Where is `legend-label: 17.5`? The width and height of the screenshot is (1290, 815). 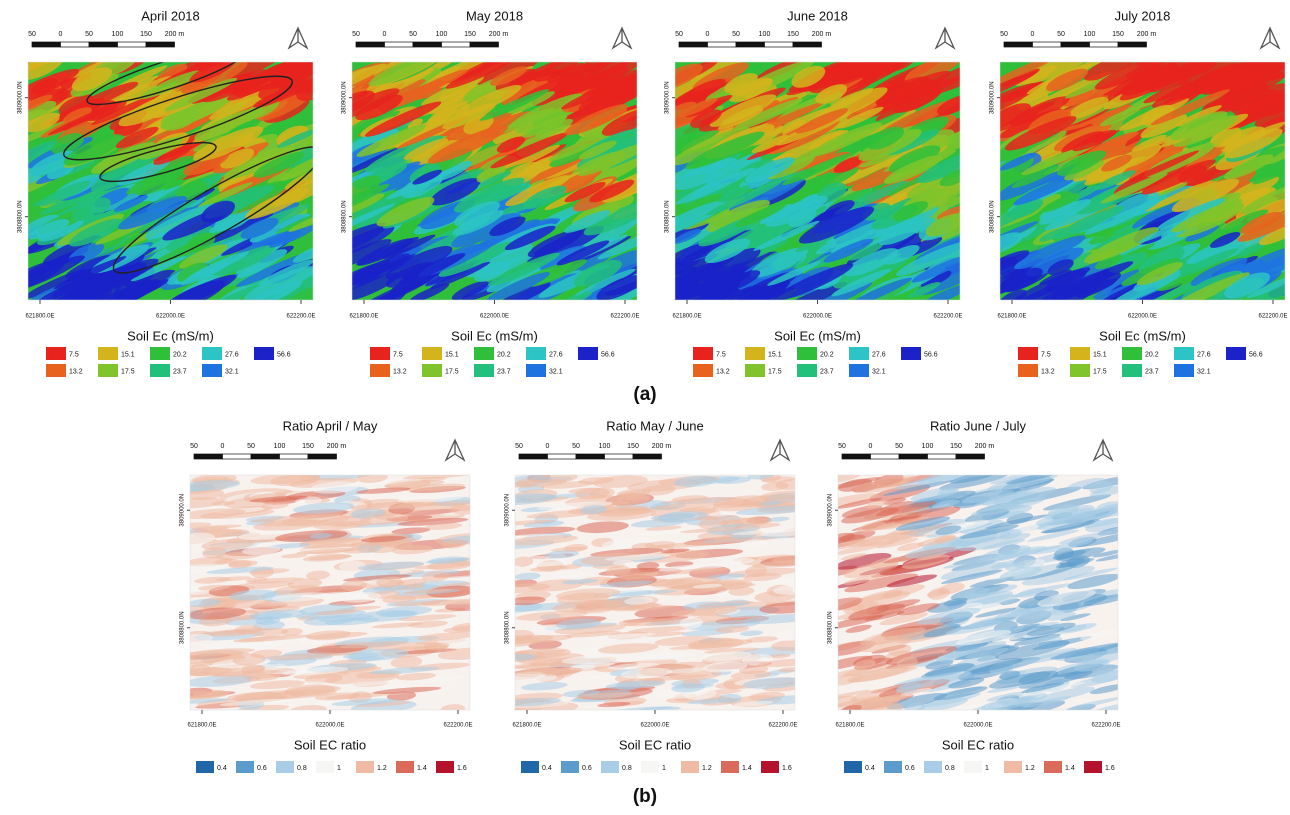
legend-label: 17.5 is located at coordinates (775, 371).